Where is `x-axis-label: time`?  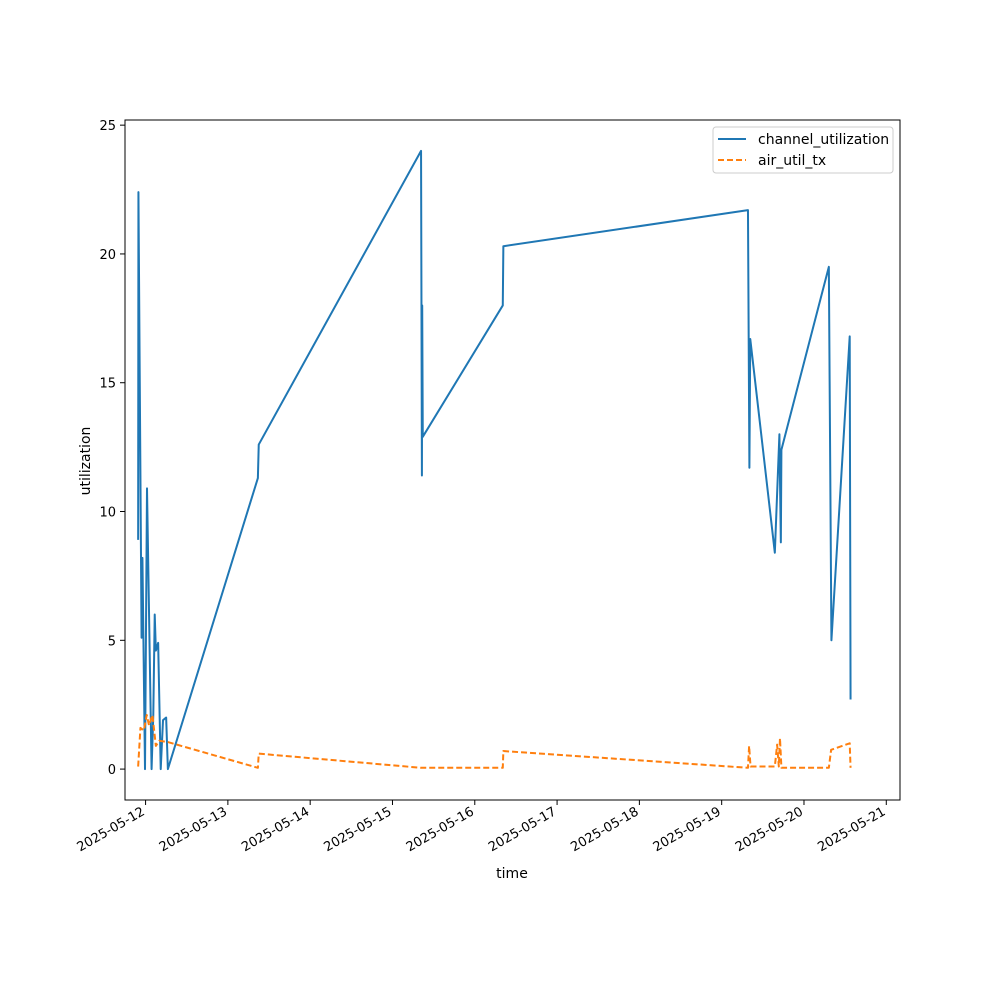
x-axis-label: time is located at coordinates (512, 874).